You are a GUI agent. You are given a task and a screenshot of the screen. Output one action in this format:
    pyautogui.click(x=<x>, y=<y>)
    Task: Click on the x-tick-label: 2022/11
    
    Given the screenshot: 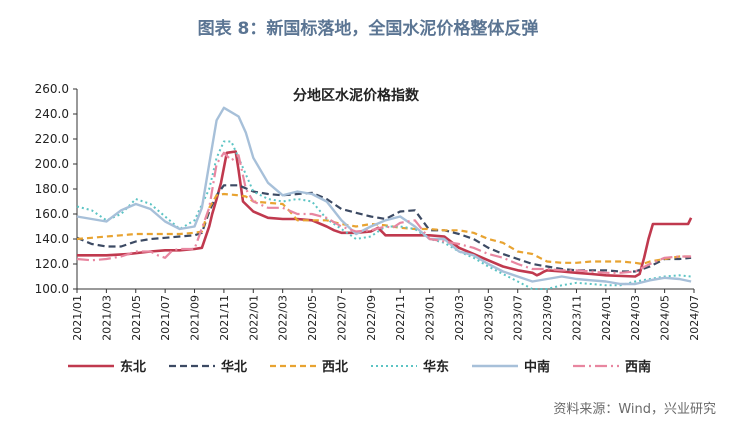 What is the action you would take?
    pyautogui.click(x=400, y=318)
    